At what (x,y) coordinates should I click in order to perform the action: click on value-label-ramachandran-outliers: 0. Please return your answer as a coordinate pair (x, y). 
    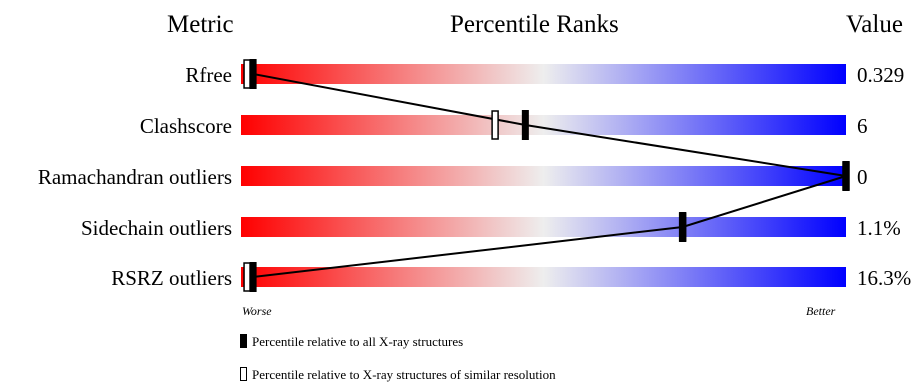
    Looking at the image, I should click on (862, 177).